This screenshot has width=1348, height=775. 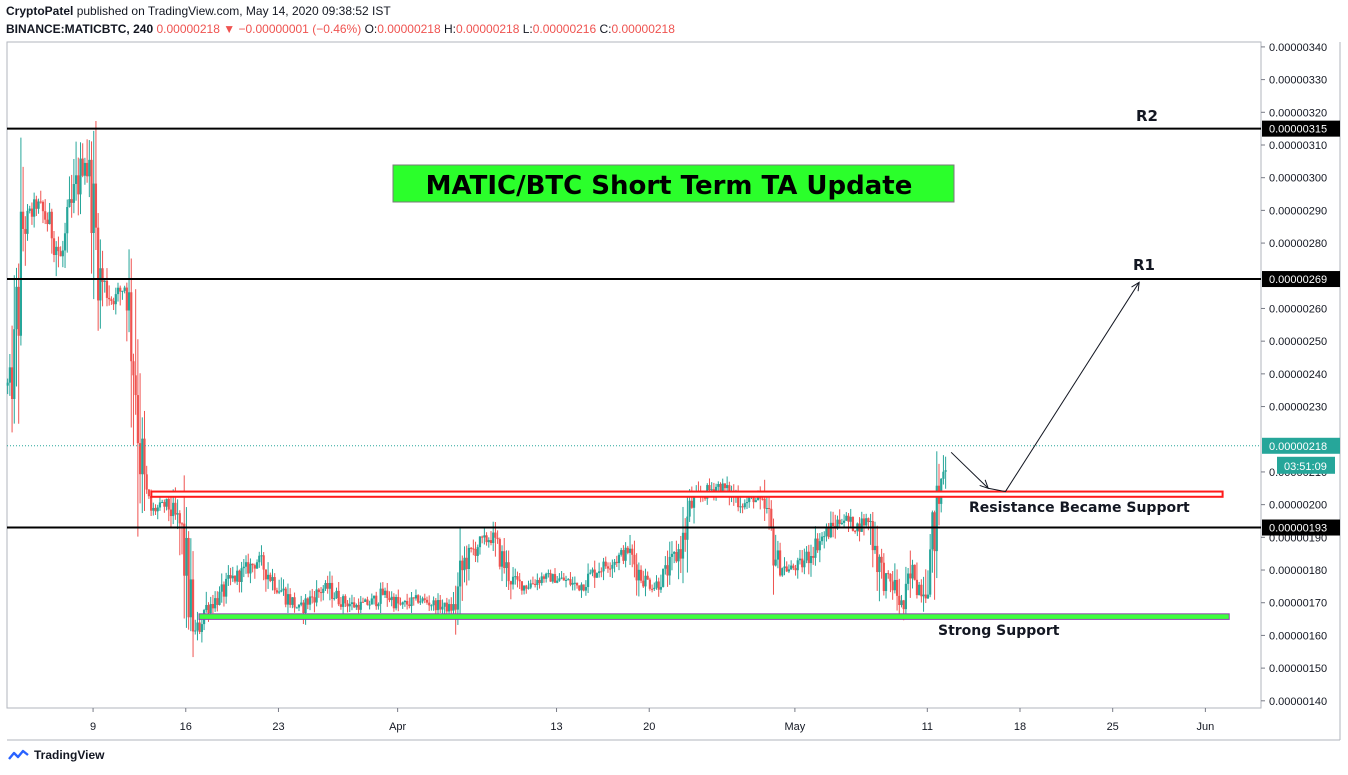 What do you see at coordinates (186, 727) in the screenshot?
I see `x-tick-label: 16` at bounding box center [186, 727].